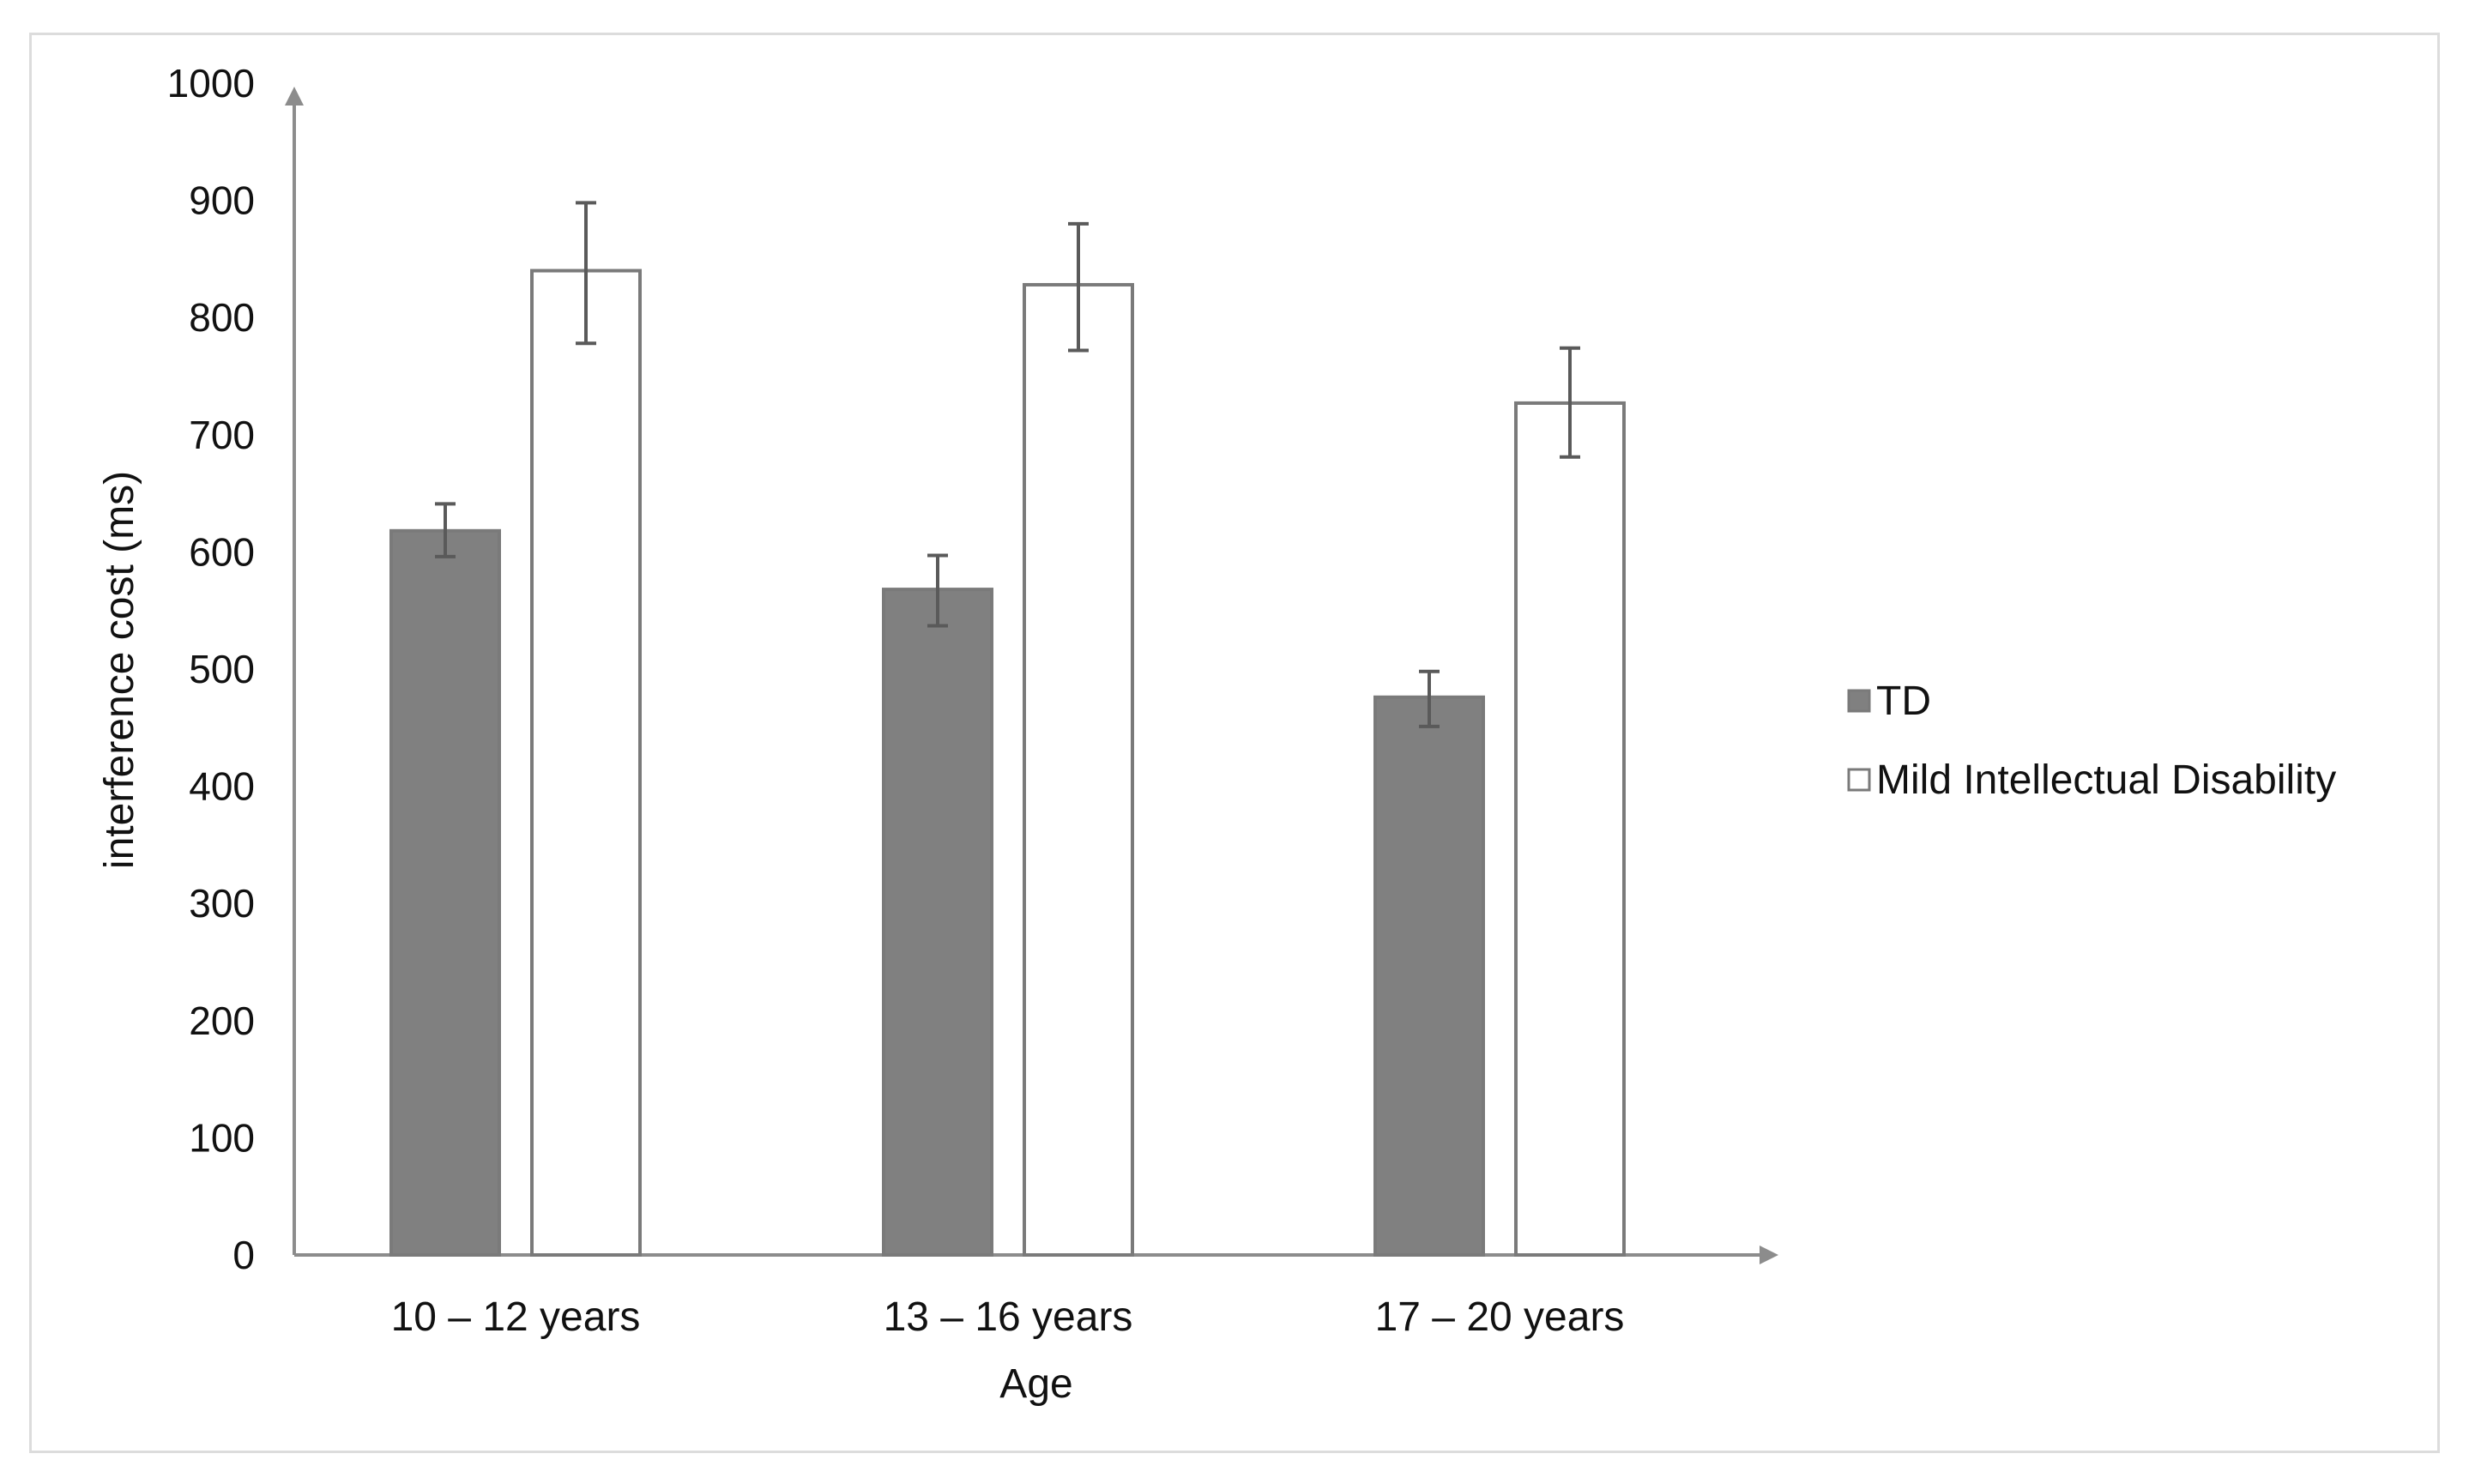 The height and width of the screenshot is (1484, 2469). Describe the element at coordinates (1500, 1317) in the screenshot. I see `x-category-label: 17 – 20 years` at that location.